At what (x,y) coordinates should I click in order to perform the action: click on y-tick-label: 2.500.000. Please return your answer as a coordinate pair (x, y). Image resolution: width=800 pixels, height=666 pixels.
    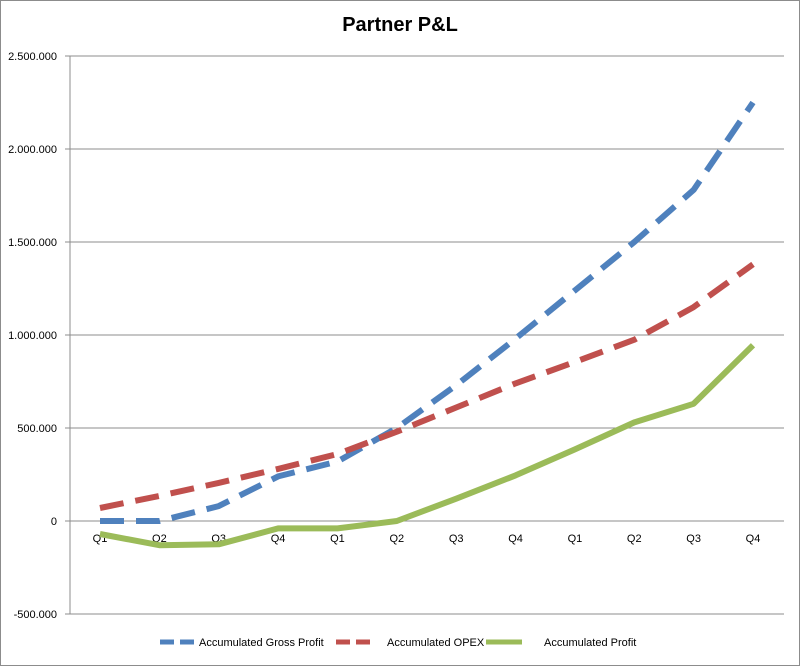
    Looking at the image, I should click on (32, 57).